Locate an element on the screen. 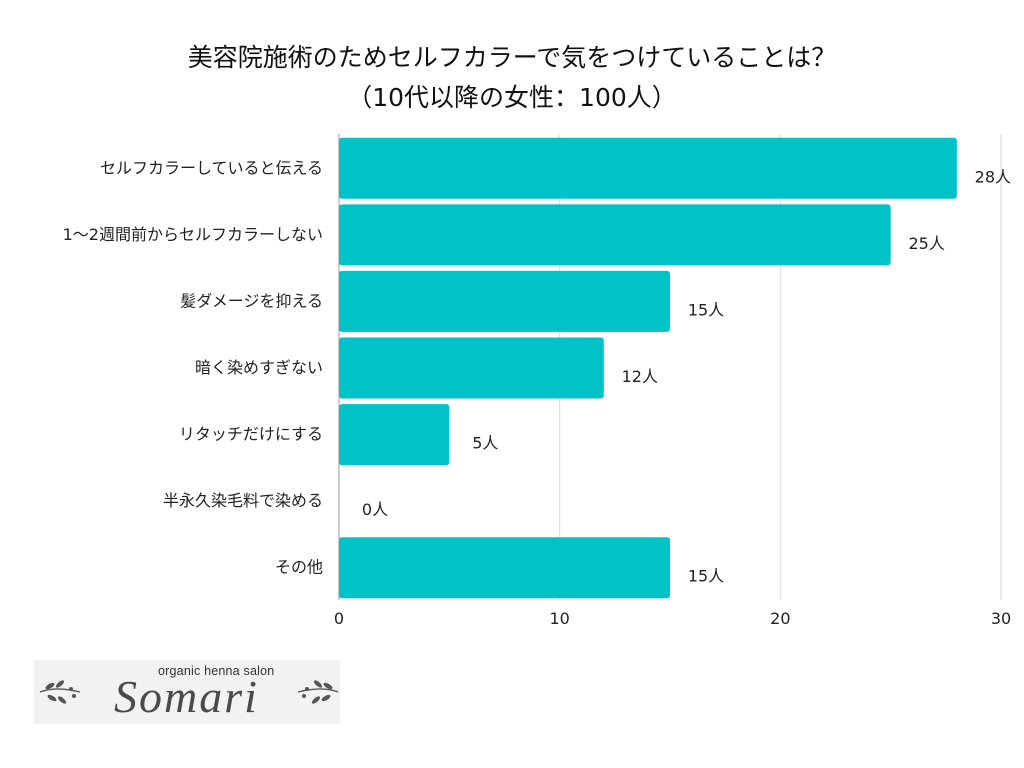 Image resolution: width=1024 pixels, height=768 pixels. value-label: 25人 is located at coordinates (926, 243).